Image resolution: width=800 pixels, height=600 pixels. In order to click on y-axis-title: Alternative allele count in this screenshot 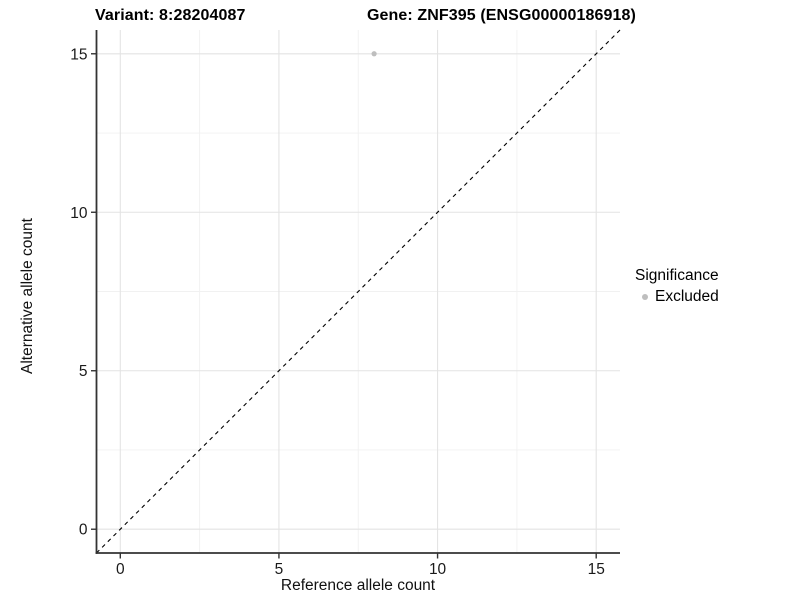, I will do `click(27, 296)`.